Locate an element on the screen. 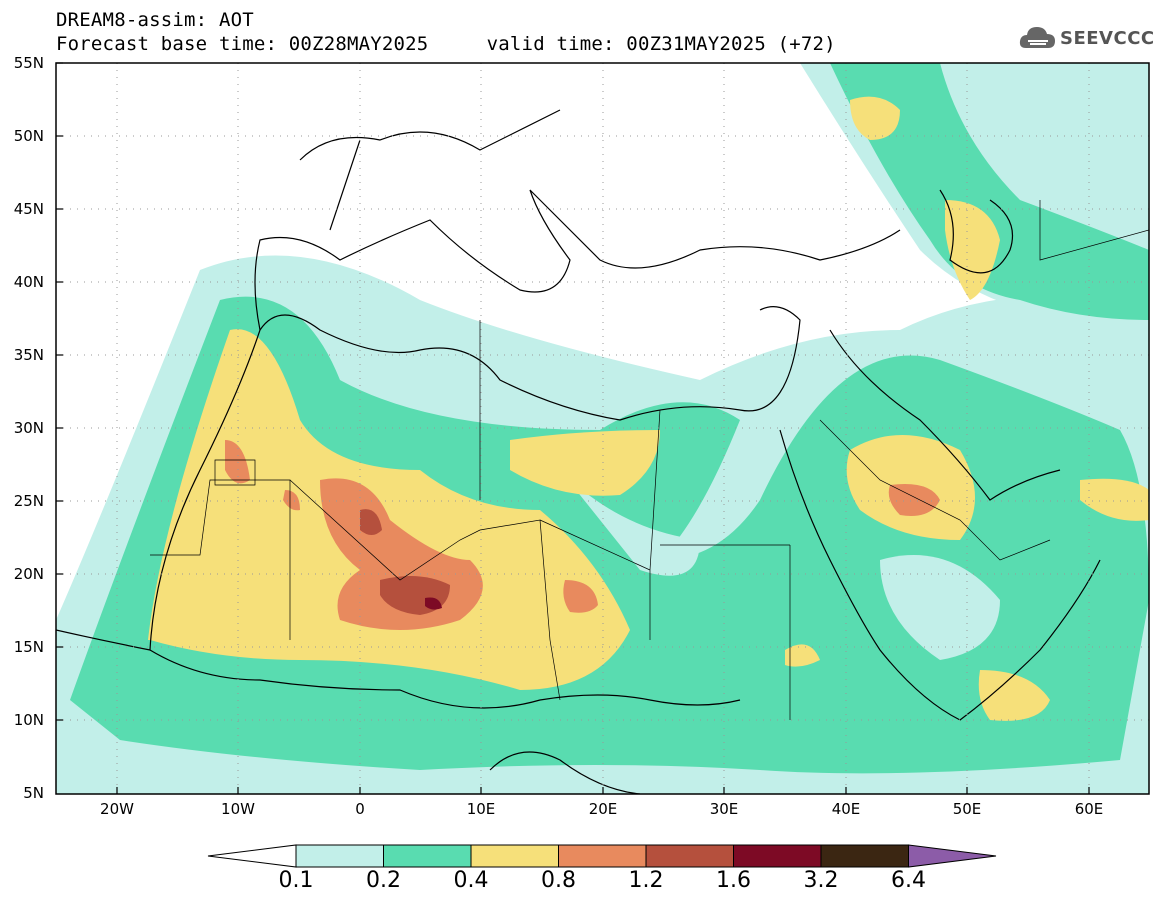 This screenshot has height=905, width=1165. lat-label-50n: 50N is located at coordinates (28, 136).